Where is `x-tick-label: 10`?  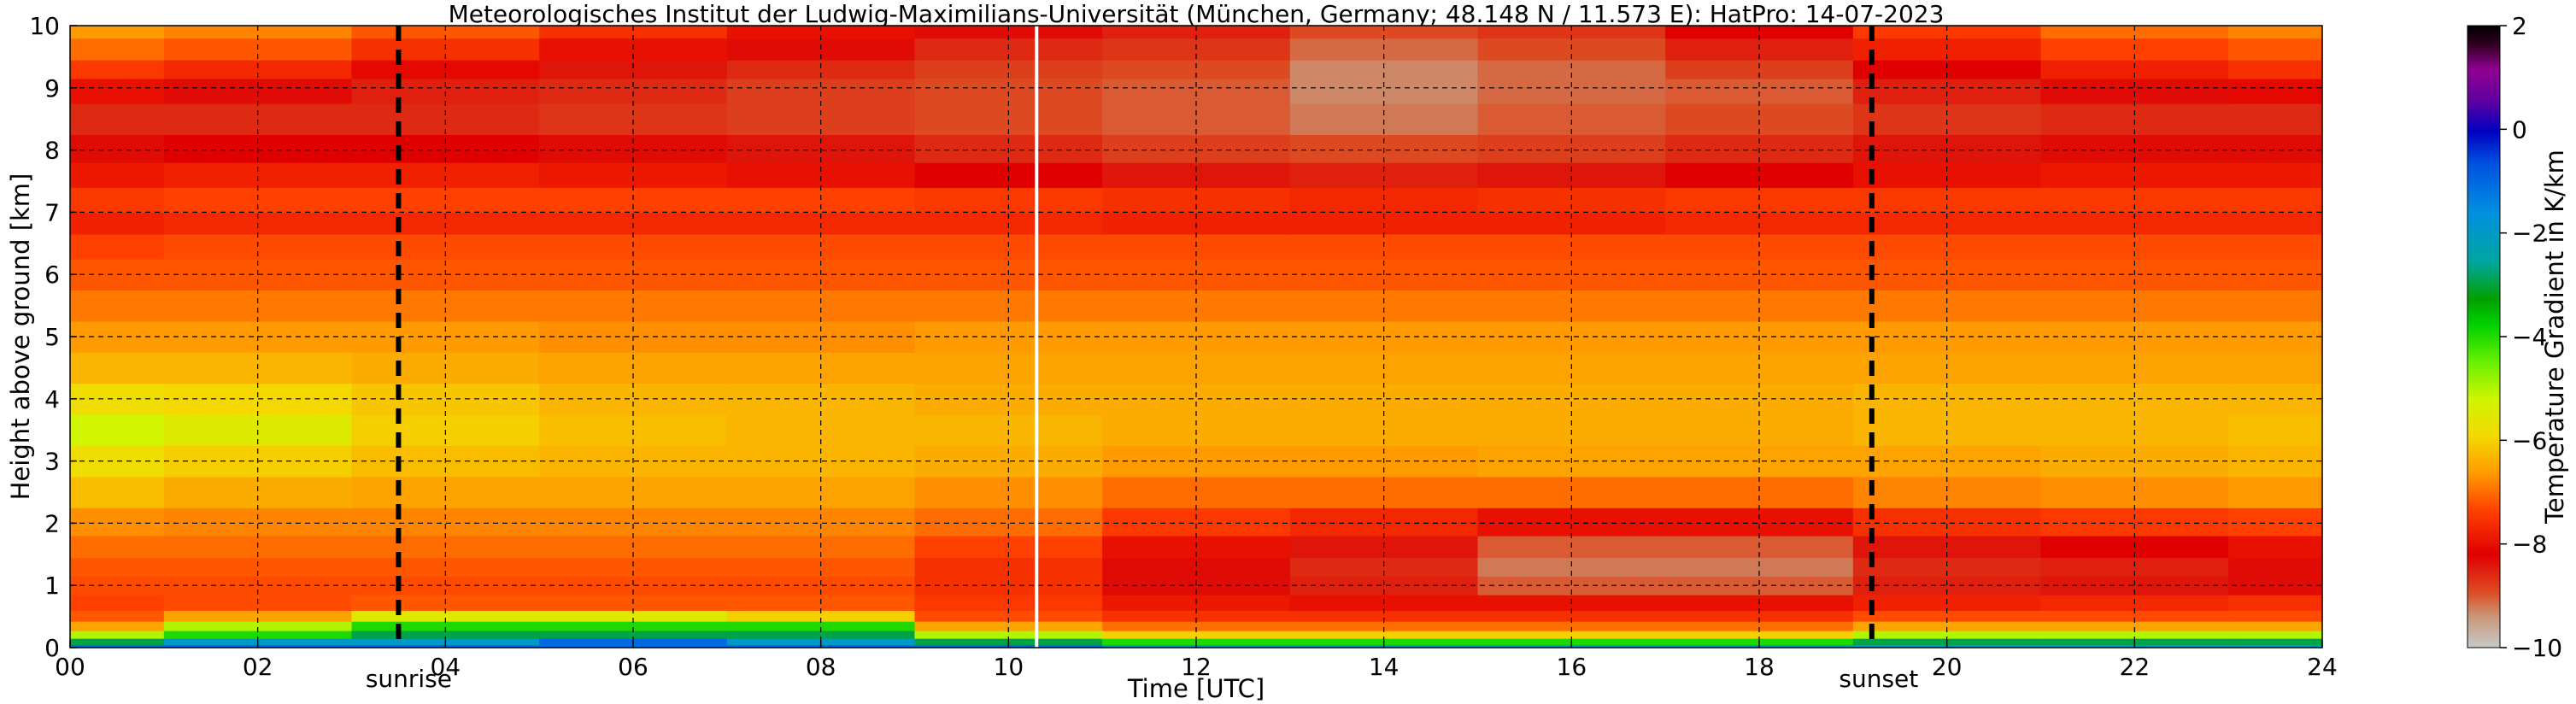
x-tick-label: 10 is located at coordinates (1009, 667).